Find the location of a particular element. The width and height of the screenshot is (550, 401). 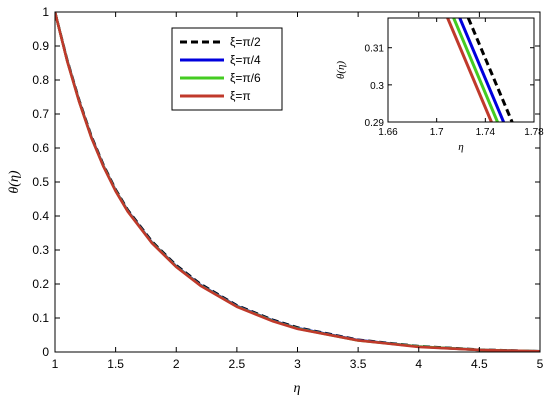

main-x-axis-label: η is located at coordinates (297, 388).